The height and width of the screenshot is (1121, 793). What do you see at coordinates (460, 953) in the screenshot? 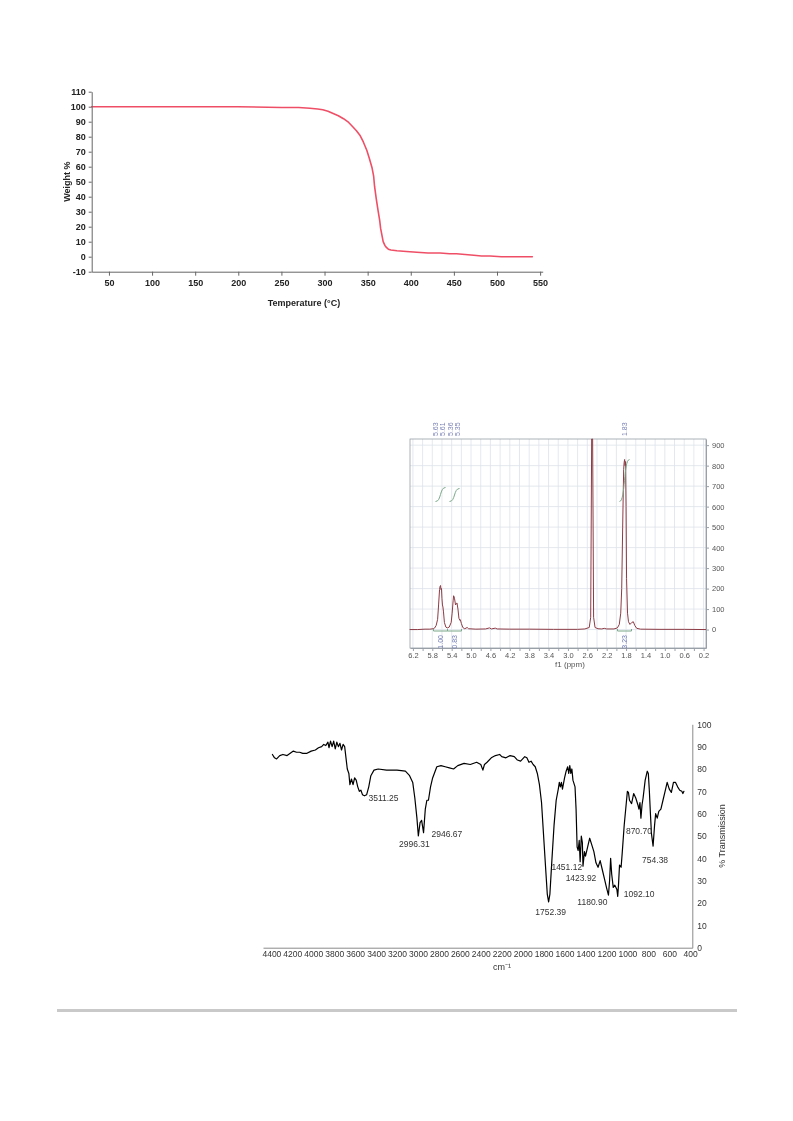
I see `x-tick-label: 2600` at bounding box center [460, 953].